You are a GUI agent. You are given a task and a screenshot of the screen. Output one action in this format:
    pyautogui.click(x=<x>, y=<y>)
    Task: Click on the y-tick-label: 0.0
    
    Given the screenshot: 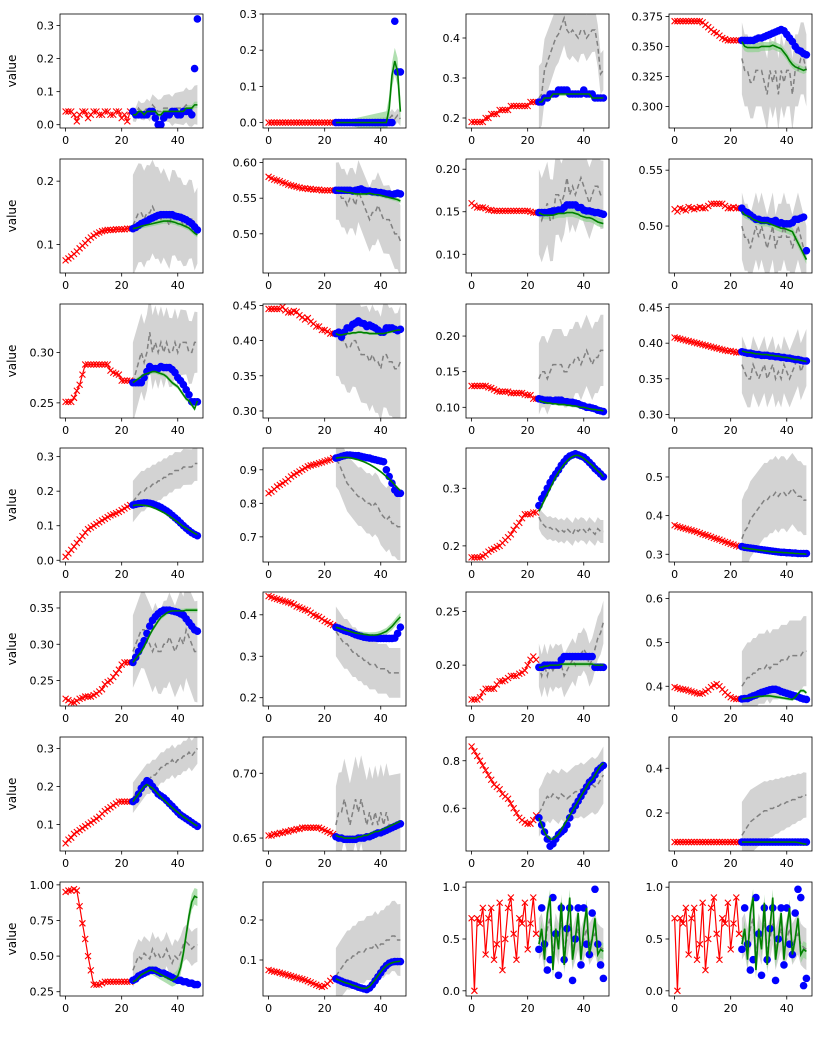 What is the action you would take?
    pyautogui.click(x=46, y=125)
    